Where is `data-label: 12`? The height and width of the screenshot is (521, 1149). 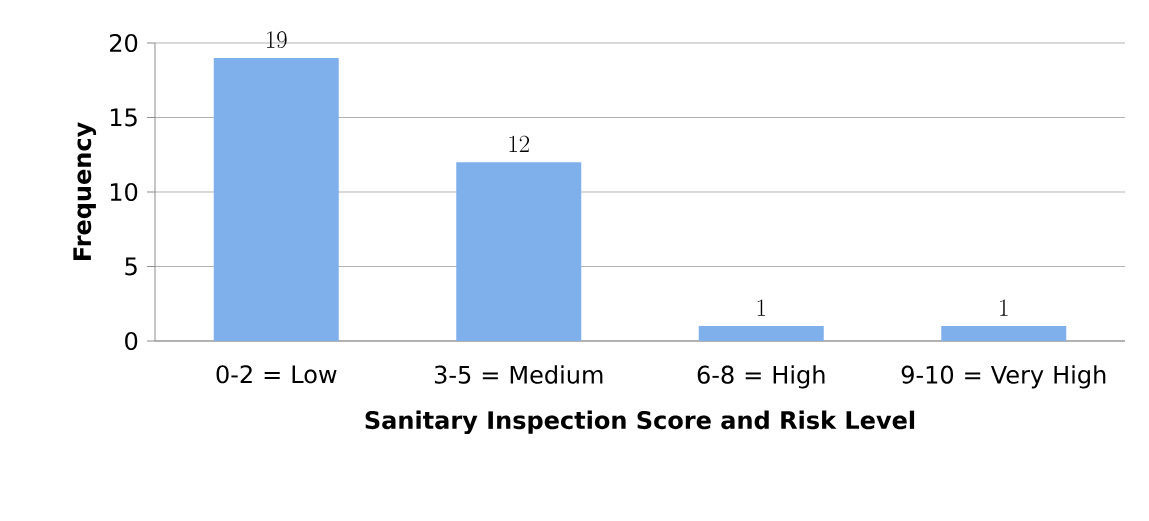 data-label: 12 is located at coordinates (519, 143).